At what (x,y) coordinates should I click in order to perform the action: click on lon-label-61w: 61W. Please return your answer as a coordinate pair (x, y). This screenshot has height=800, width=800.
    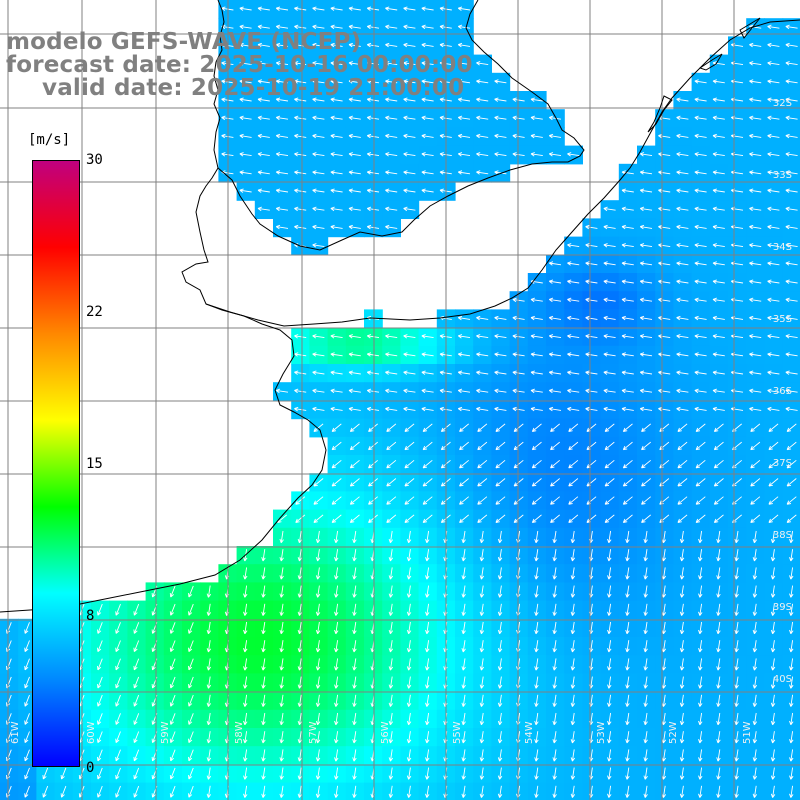
    Looking at the image, I should click on (15, 732).